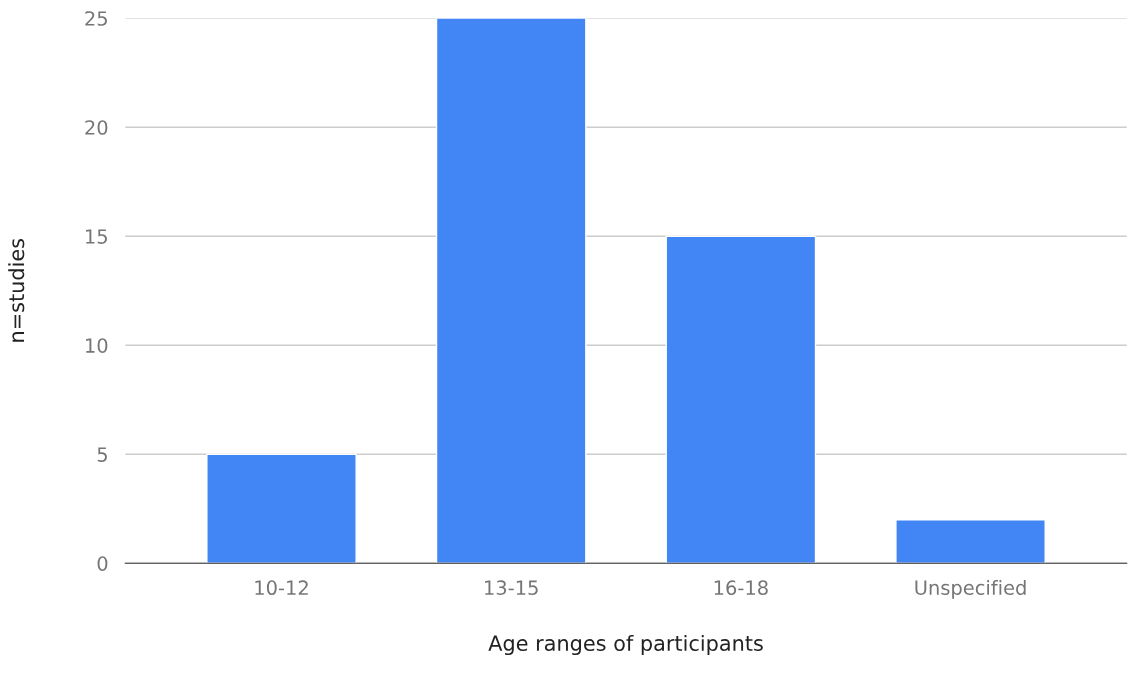 The image size is (1129, 673). I want to click on x-tick-label: Unspecified, so click(970, 589).